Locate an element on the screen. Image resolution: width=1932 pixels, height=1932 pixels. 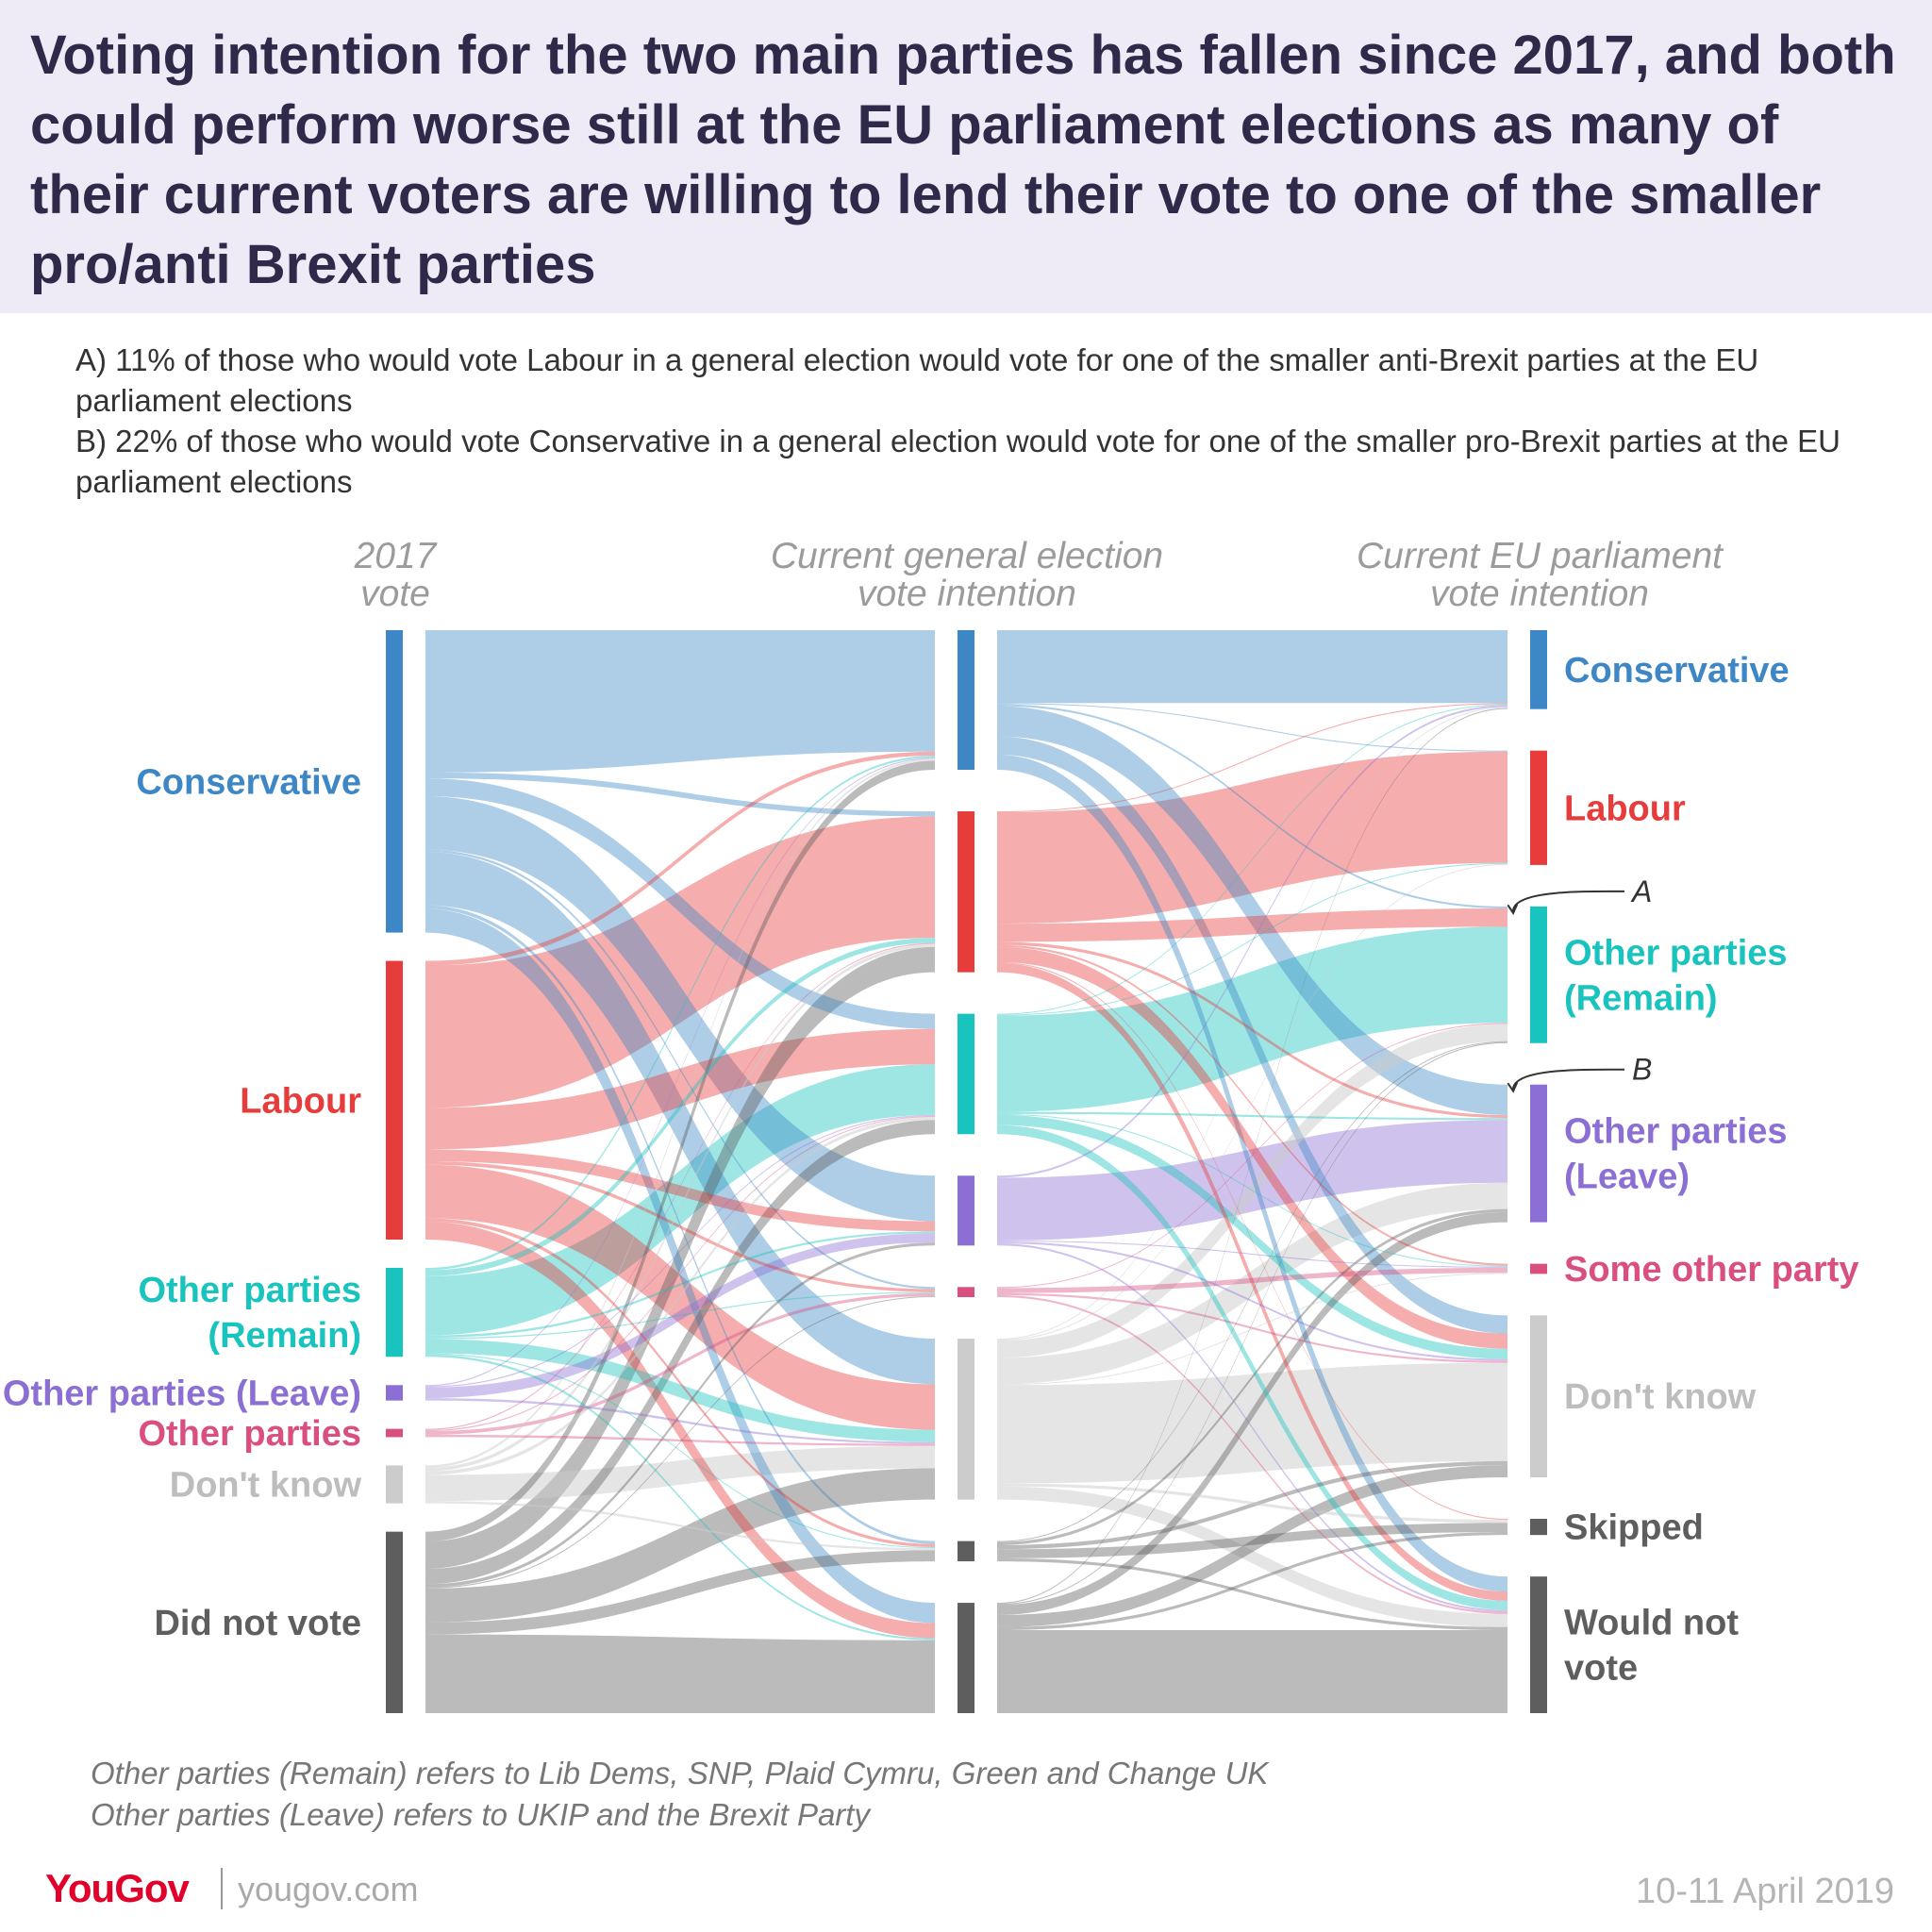
footer-divider is located at coordinates (222, 1888).